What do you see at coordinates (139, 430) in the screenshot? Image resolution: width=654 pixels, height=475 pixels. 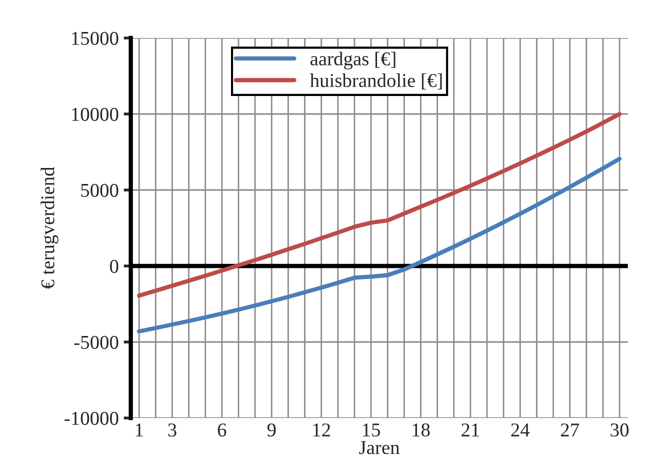 I see `x-tick-label: 1` at bounding box center [139, 430].